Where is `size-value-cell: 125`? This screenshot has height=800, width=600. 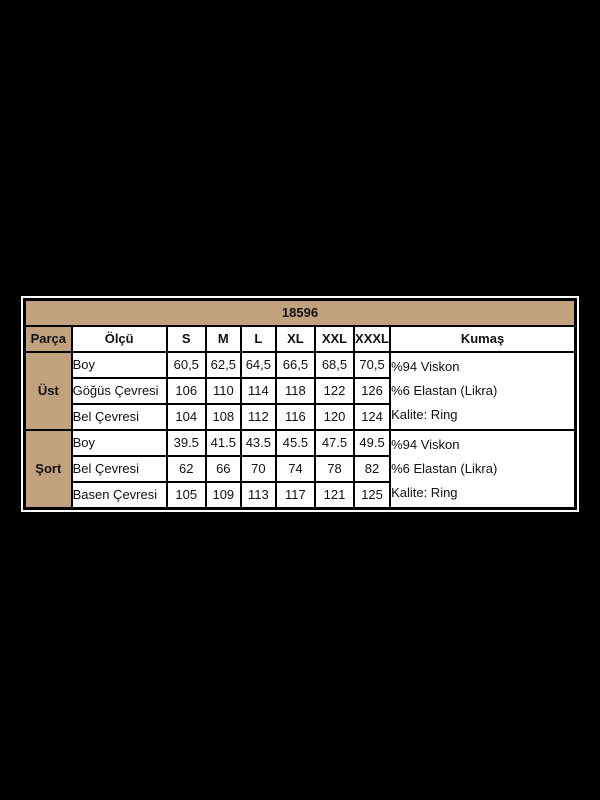
size-value-cell: 125 is located at coordinates (372, 495).